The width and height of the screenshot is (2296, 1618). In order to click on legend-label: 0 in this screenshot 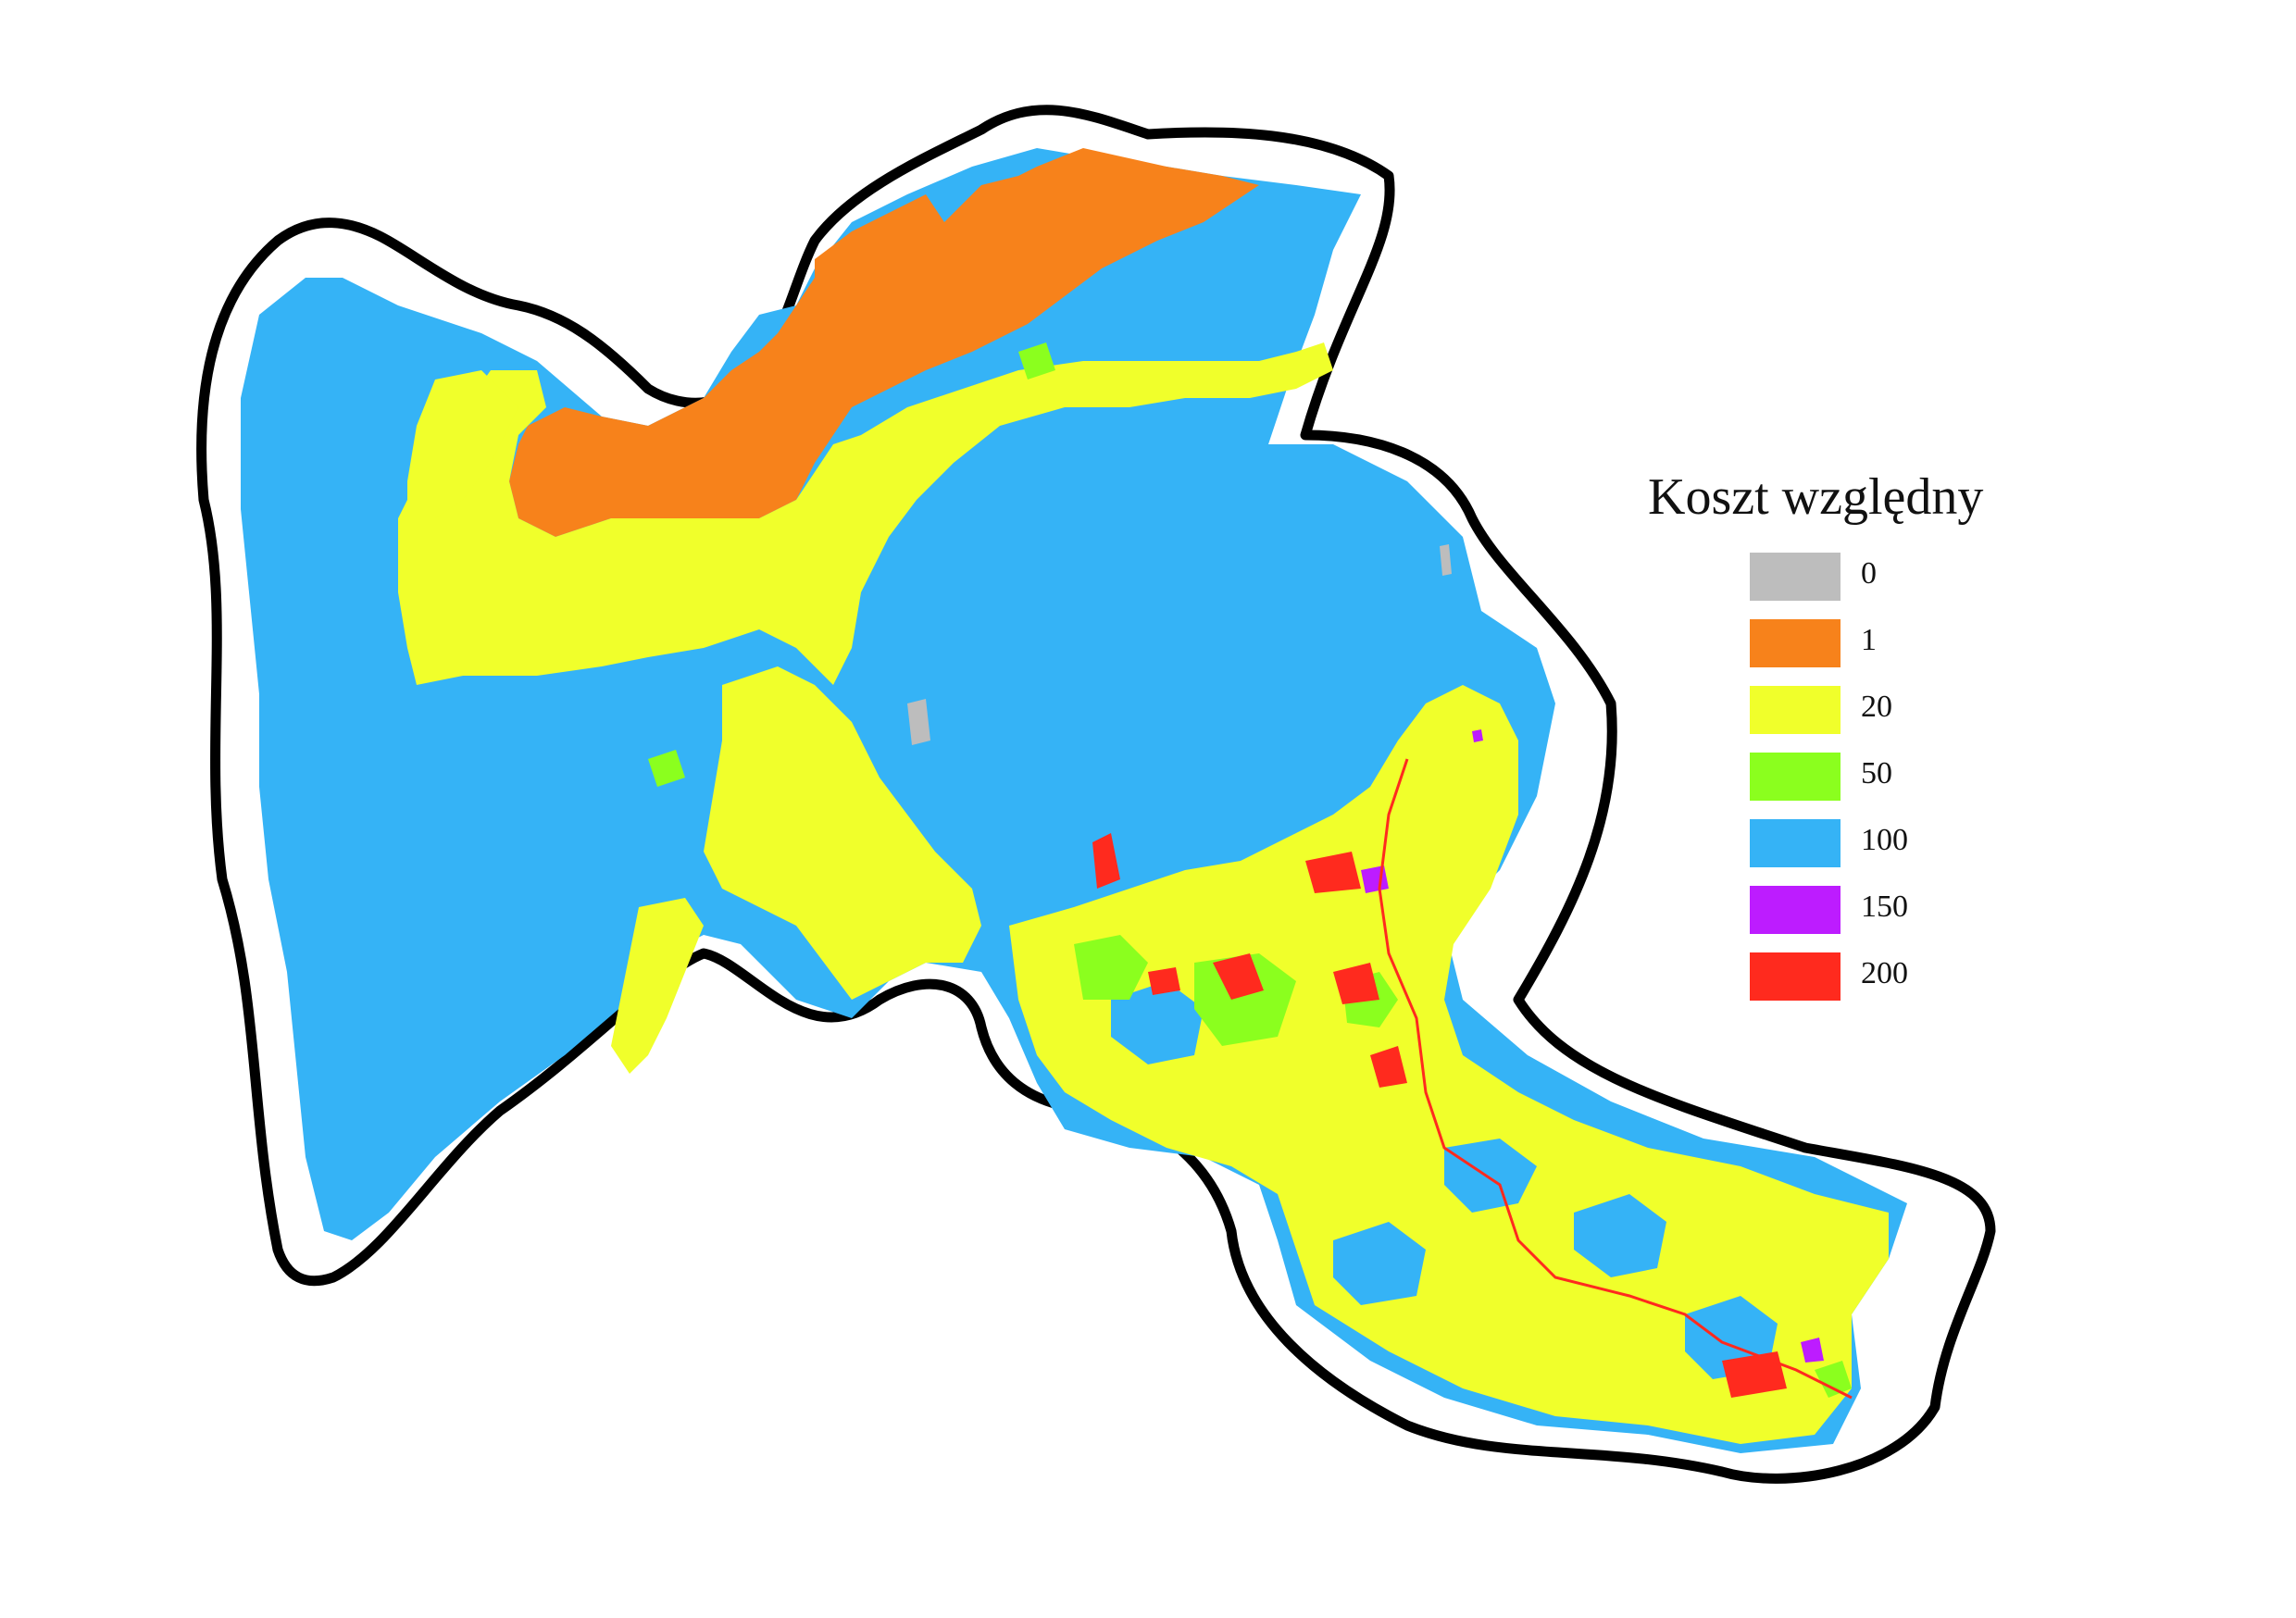, I will do `click(1869, 573)`.